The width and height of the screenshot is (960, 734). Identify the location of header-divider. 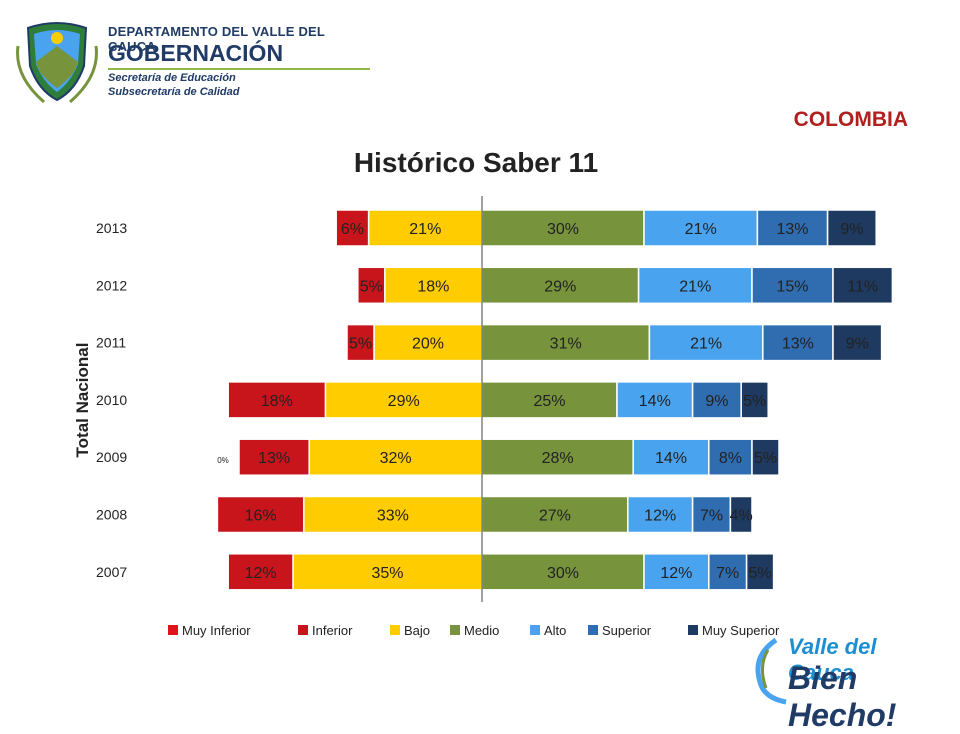
(239, 69).